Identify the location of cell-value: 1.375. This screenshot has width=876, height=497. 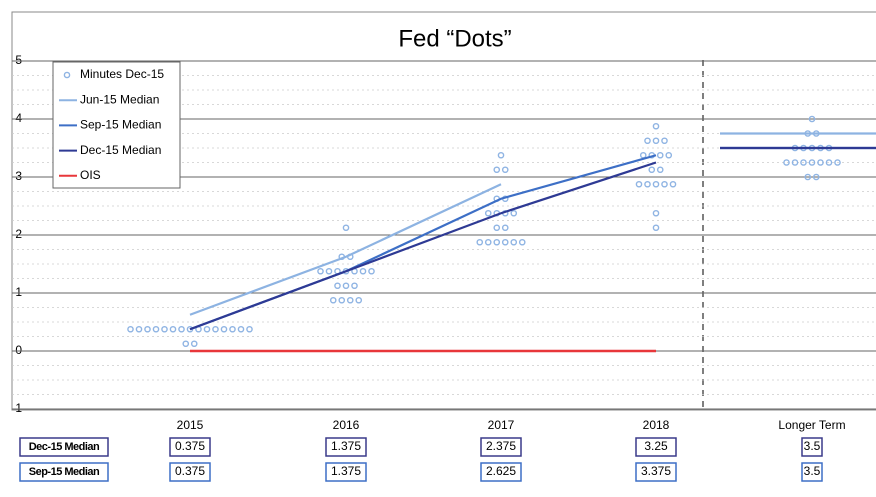
(346, 471).